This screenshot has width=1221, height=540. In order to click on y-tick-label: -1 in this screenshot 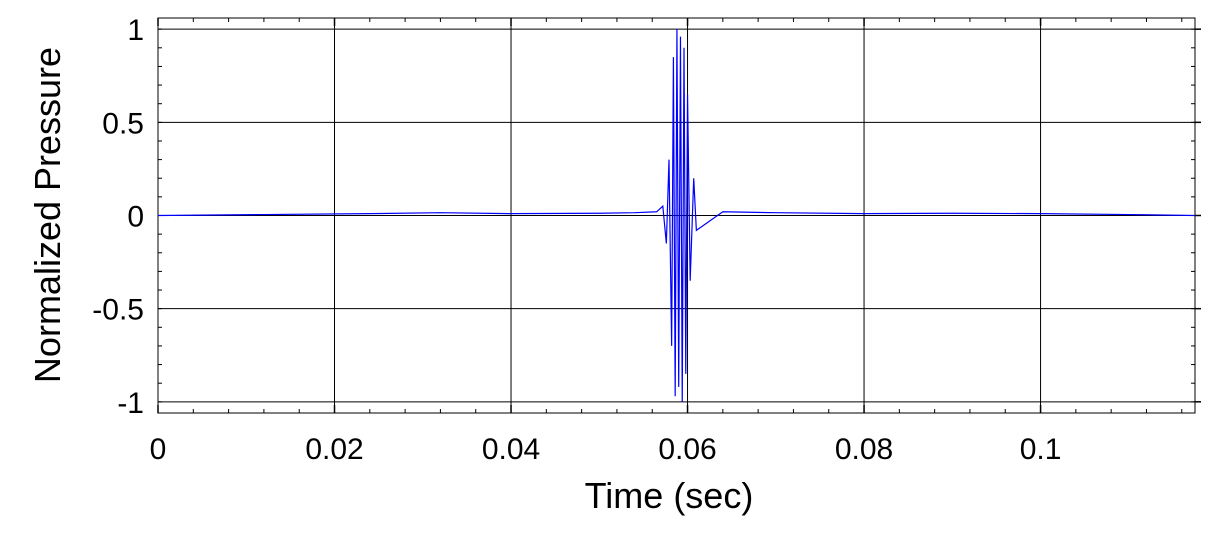, I will do `click(130, 403)`.